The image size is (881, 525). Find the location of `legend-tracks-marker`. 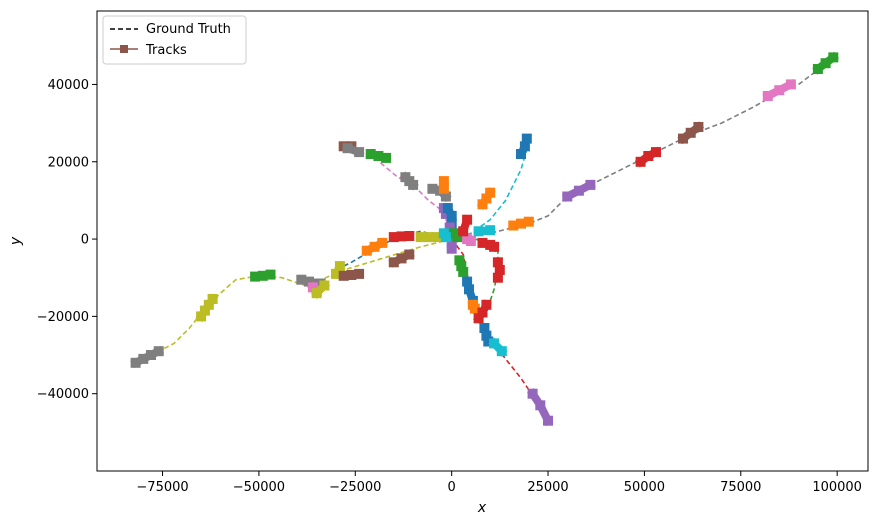

legend-tracks-marker is located at coordinates (124, 49).